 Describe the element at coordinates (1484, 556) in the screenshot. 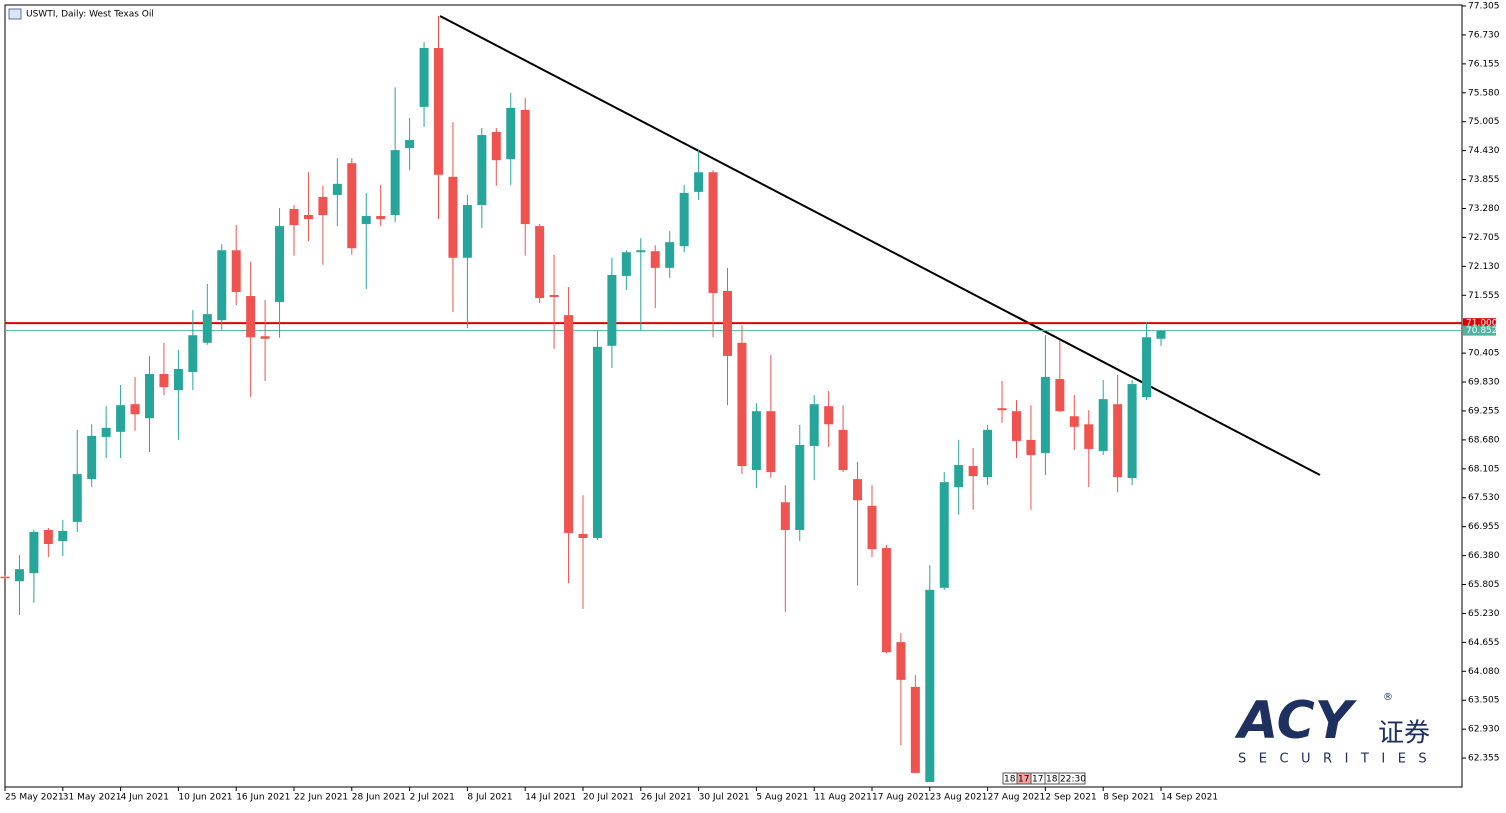

I see `y-tick-label: 66.380` at that location.